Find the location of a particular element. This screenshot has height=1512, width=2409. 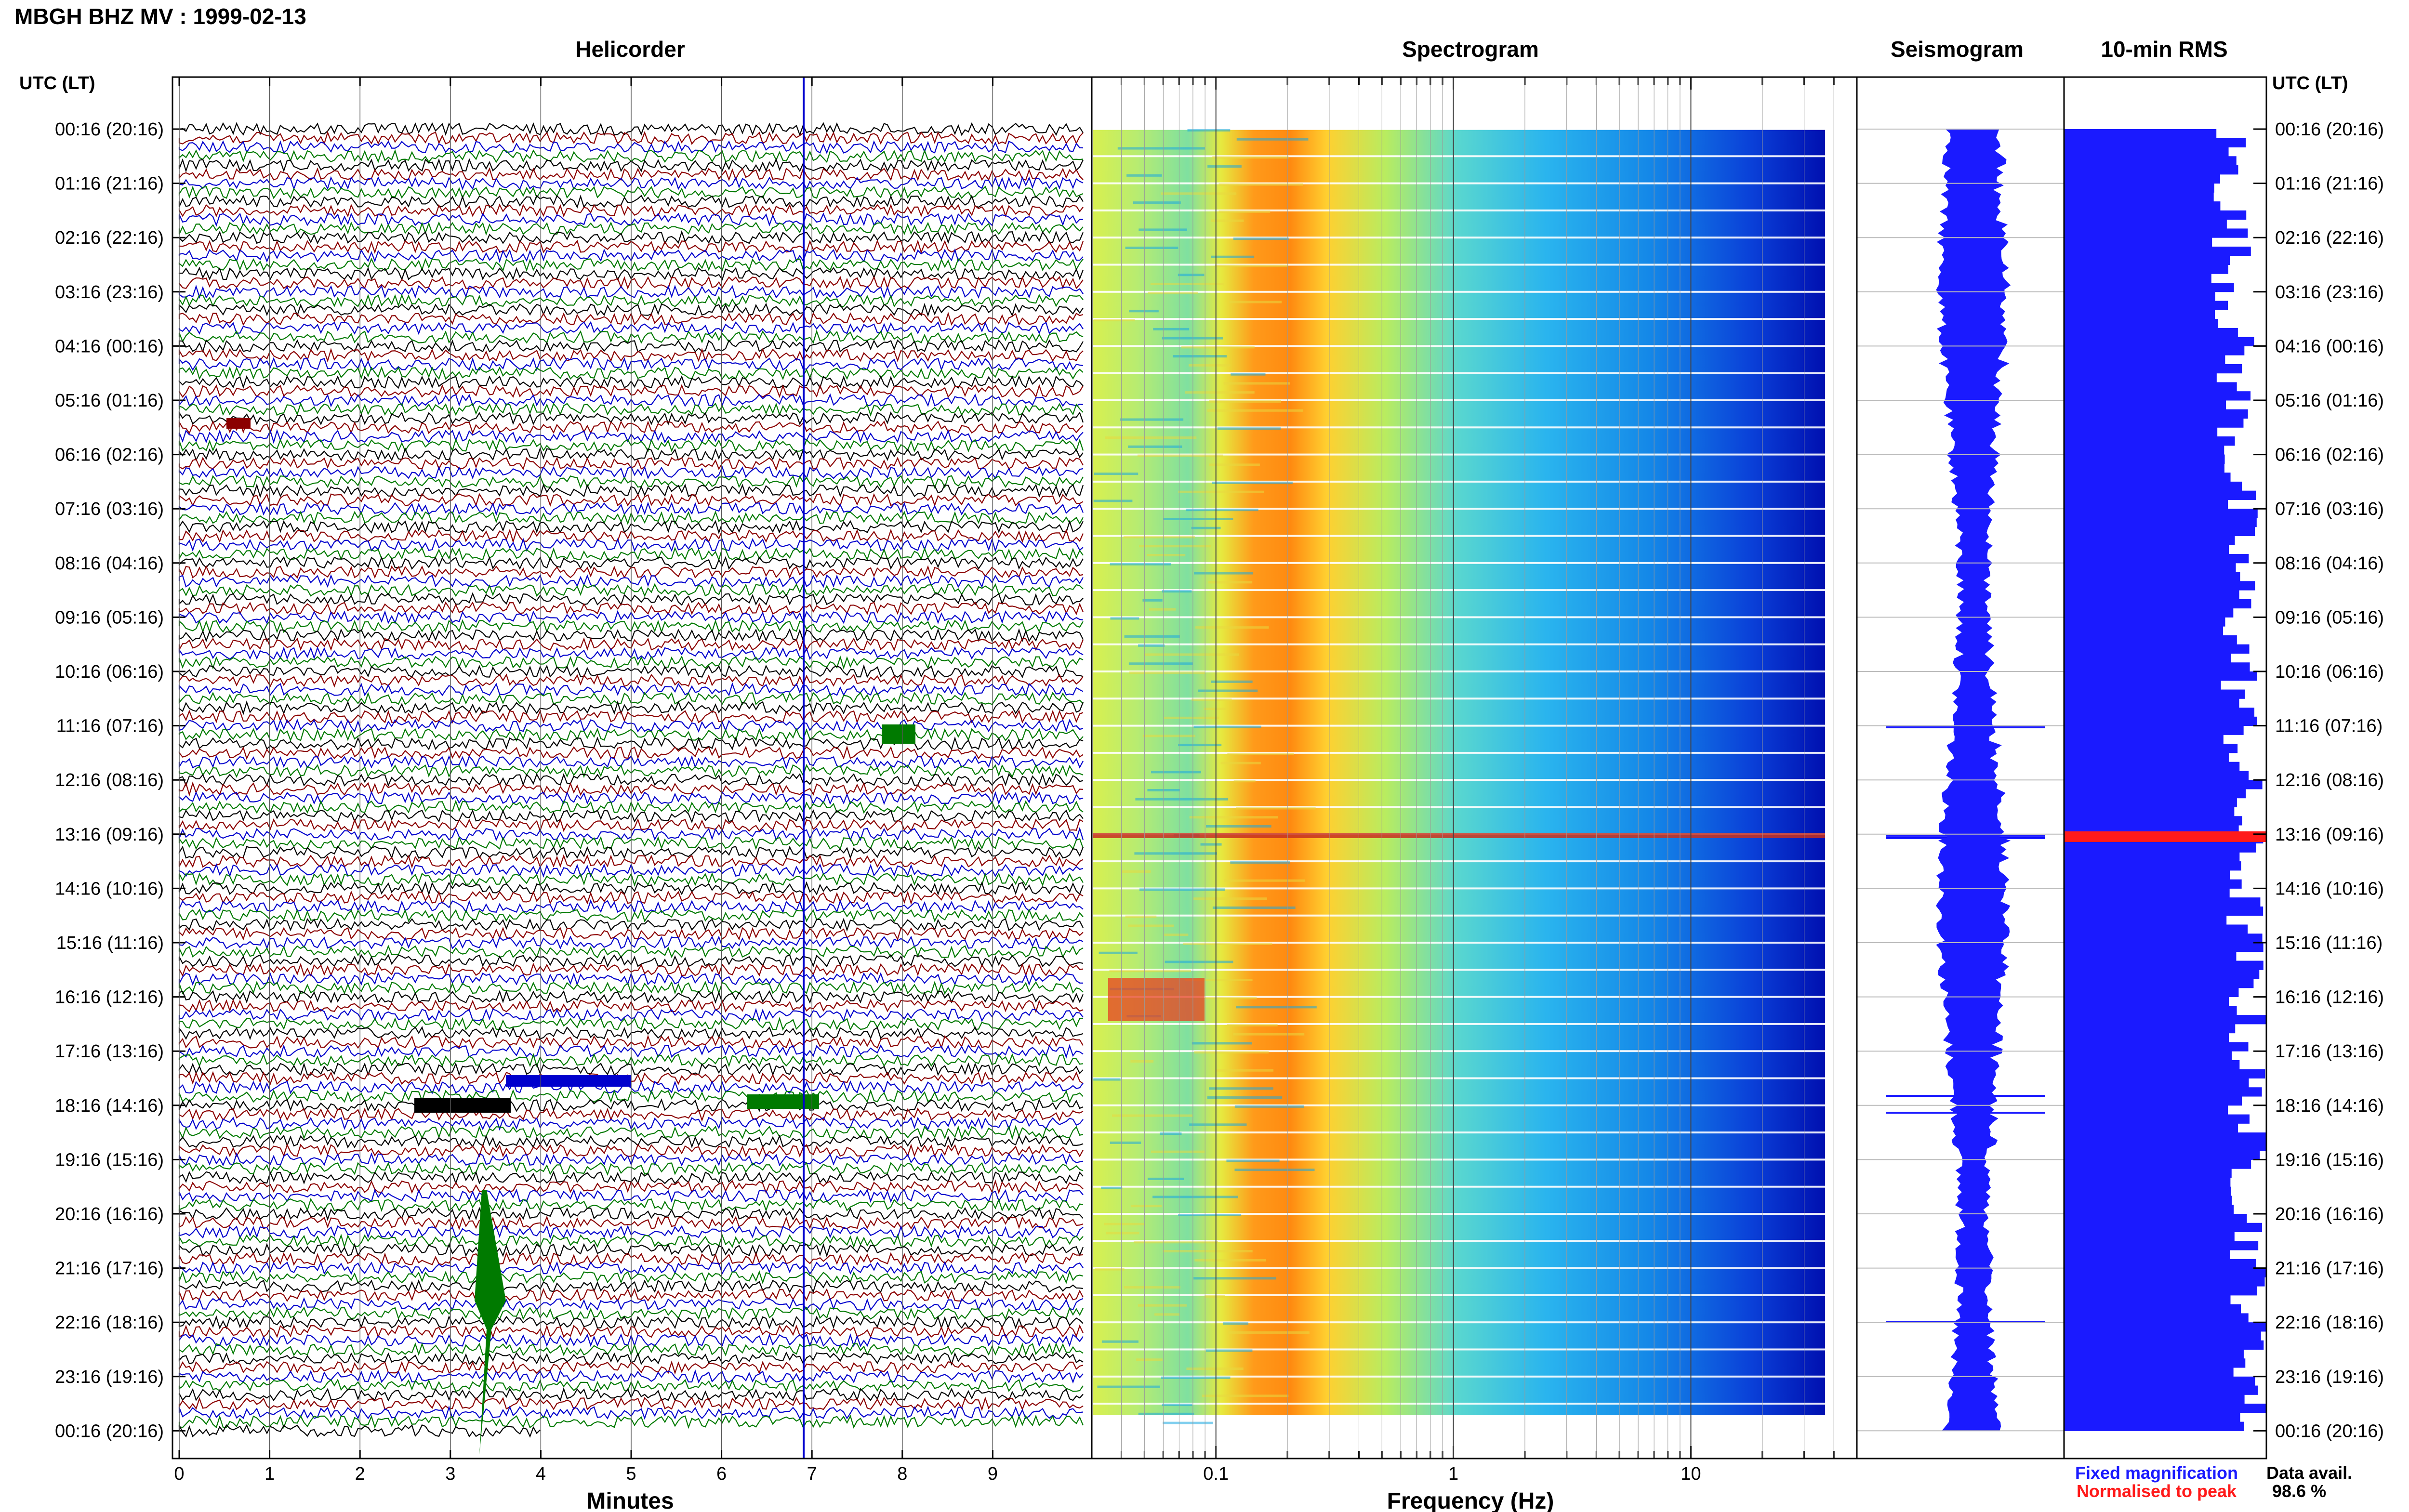

legend-normalised-to-peak: Normalised to peak is located at coordinates (2157, 1491).